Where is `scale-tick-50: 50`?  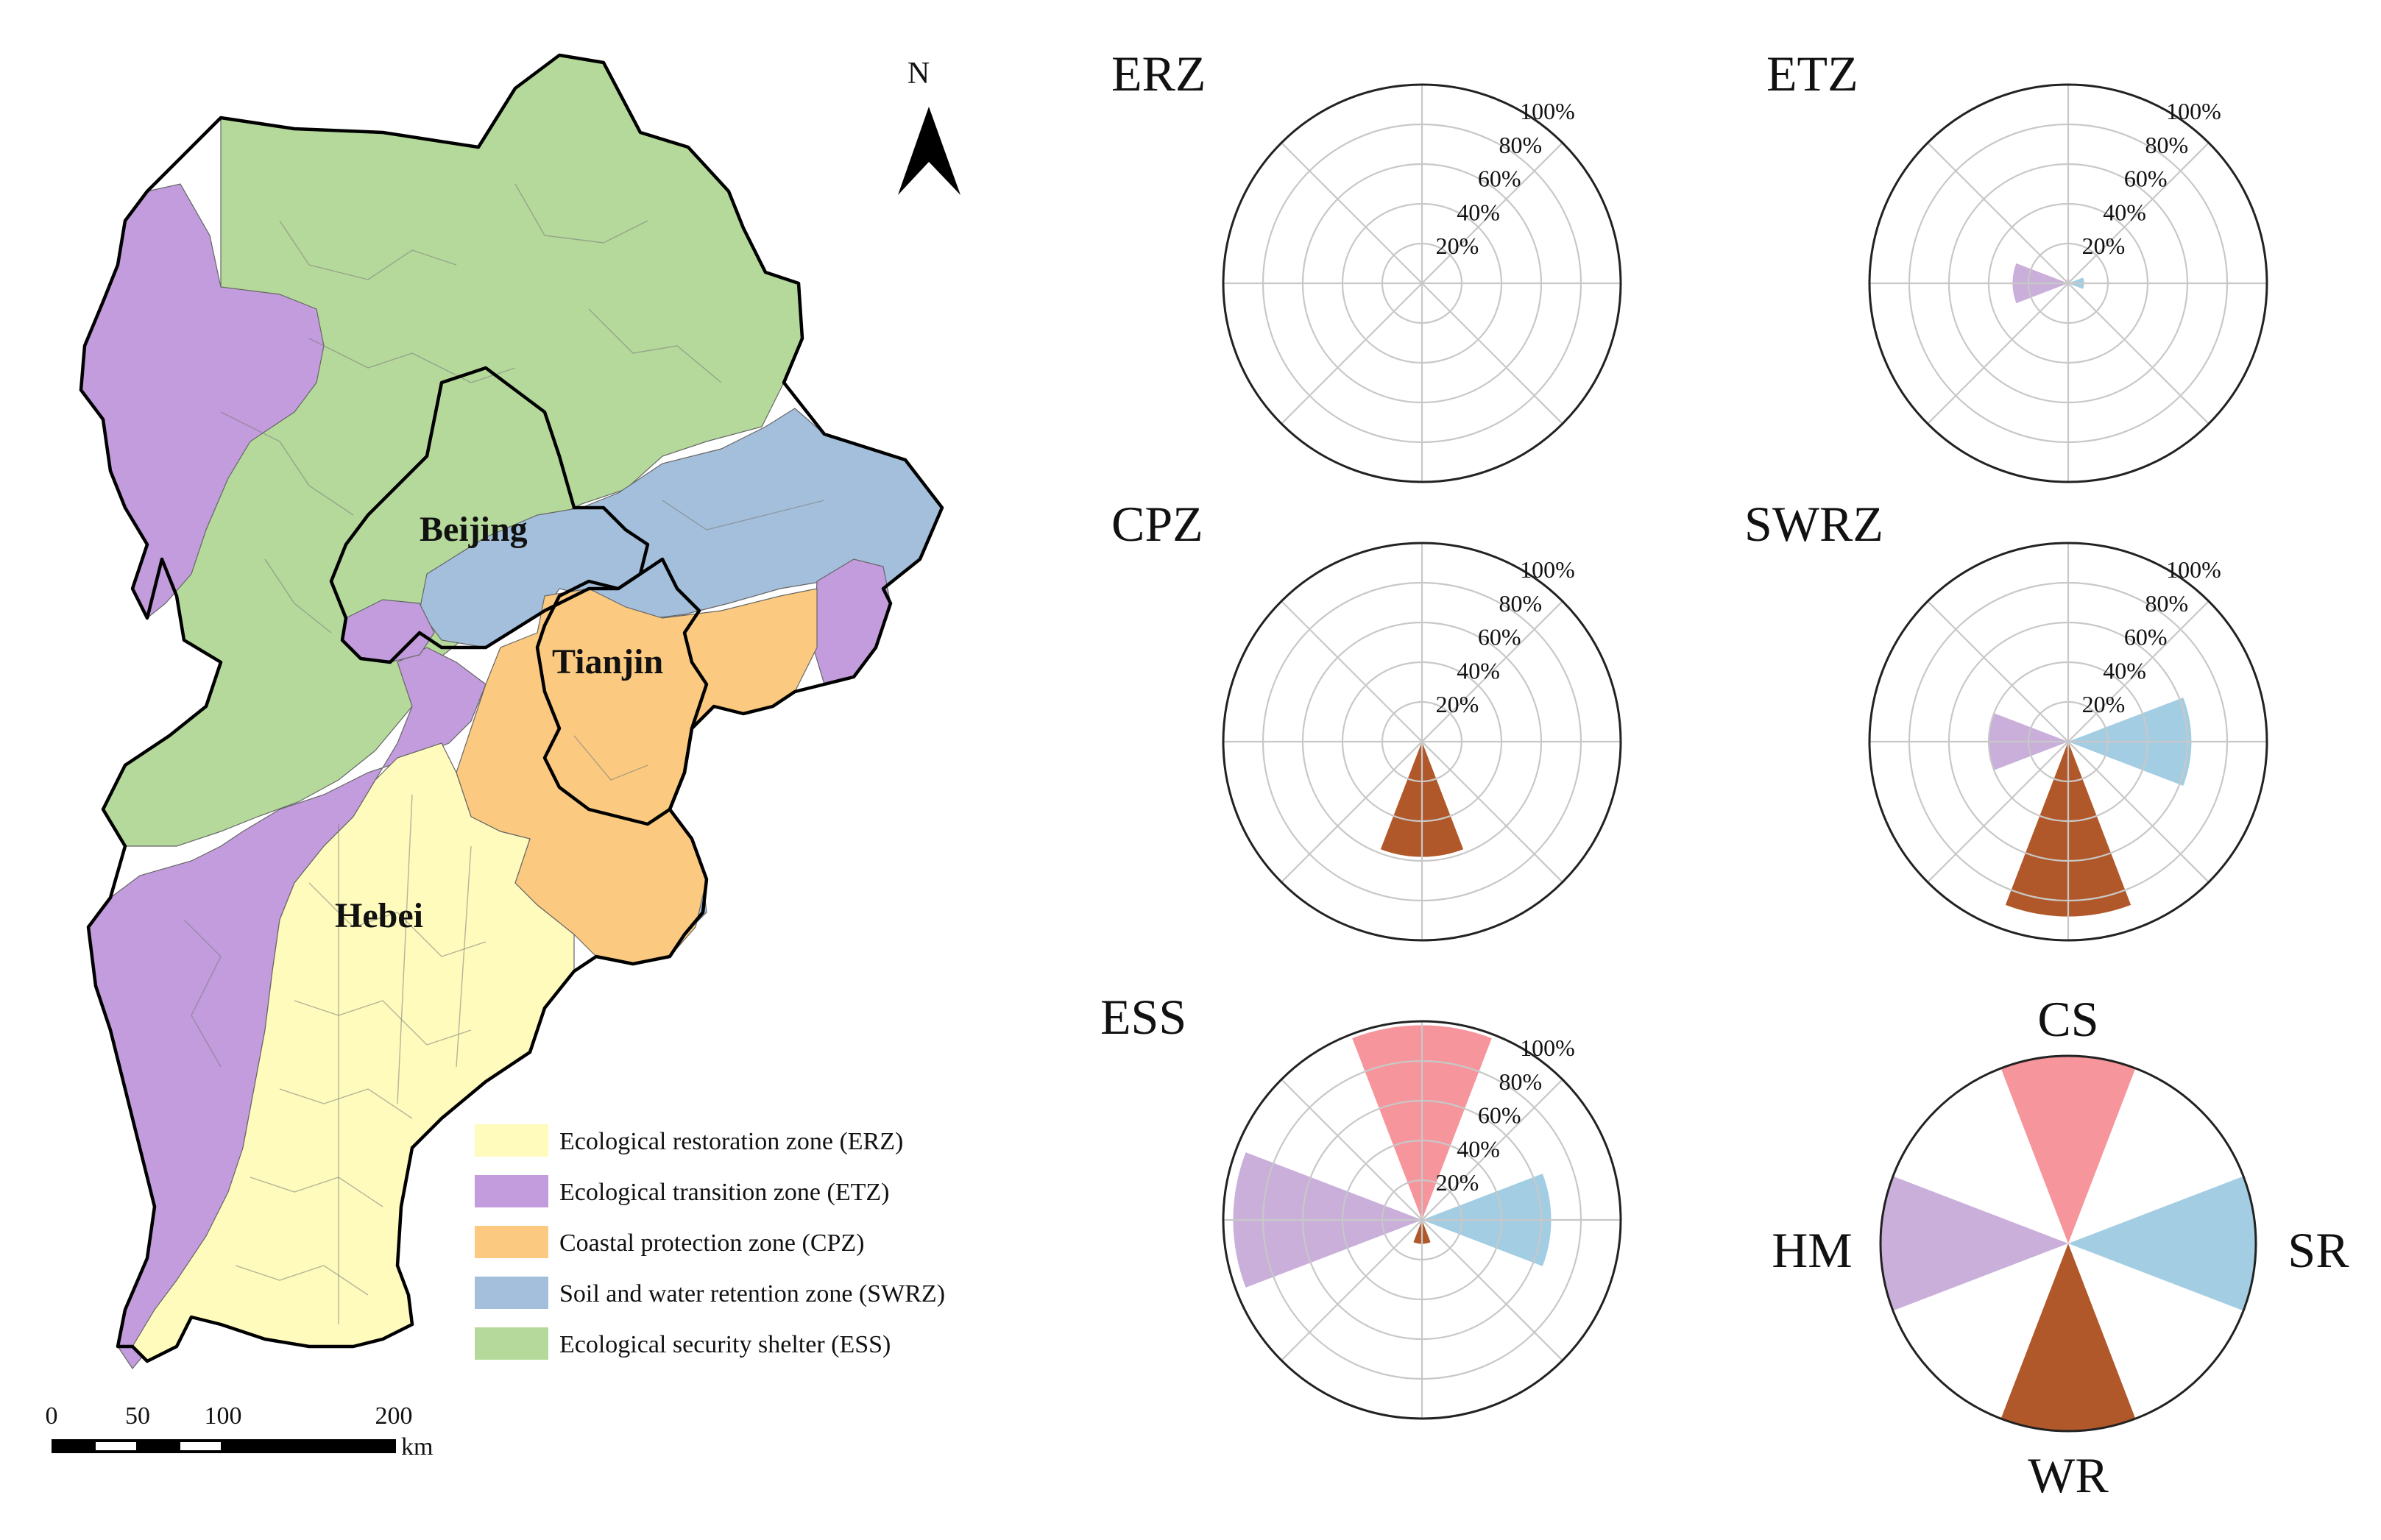 scale-tick-50: 50 is located at coordinates (137, 1416).